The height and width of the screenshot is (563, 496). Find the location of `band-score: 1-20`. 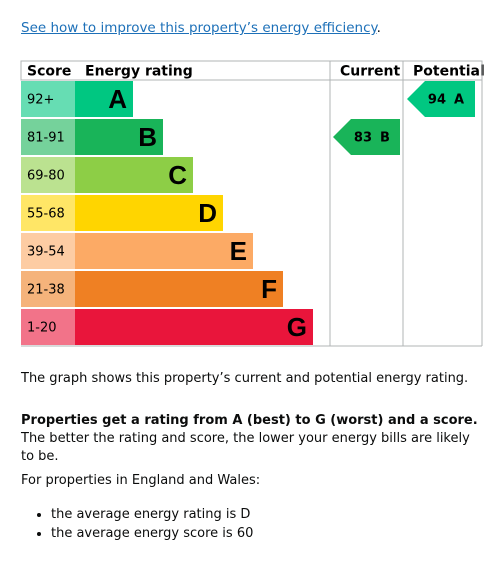

band-score: 1-20 is located at coordinates (42, 328).